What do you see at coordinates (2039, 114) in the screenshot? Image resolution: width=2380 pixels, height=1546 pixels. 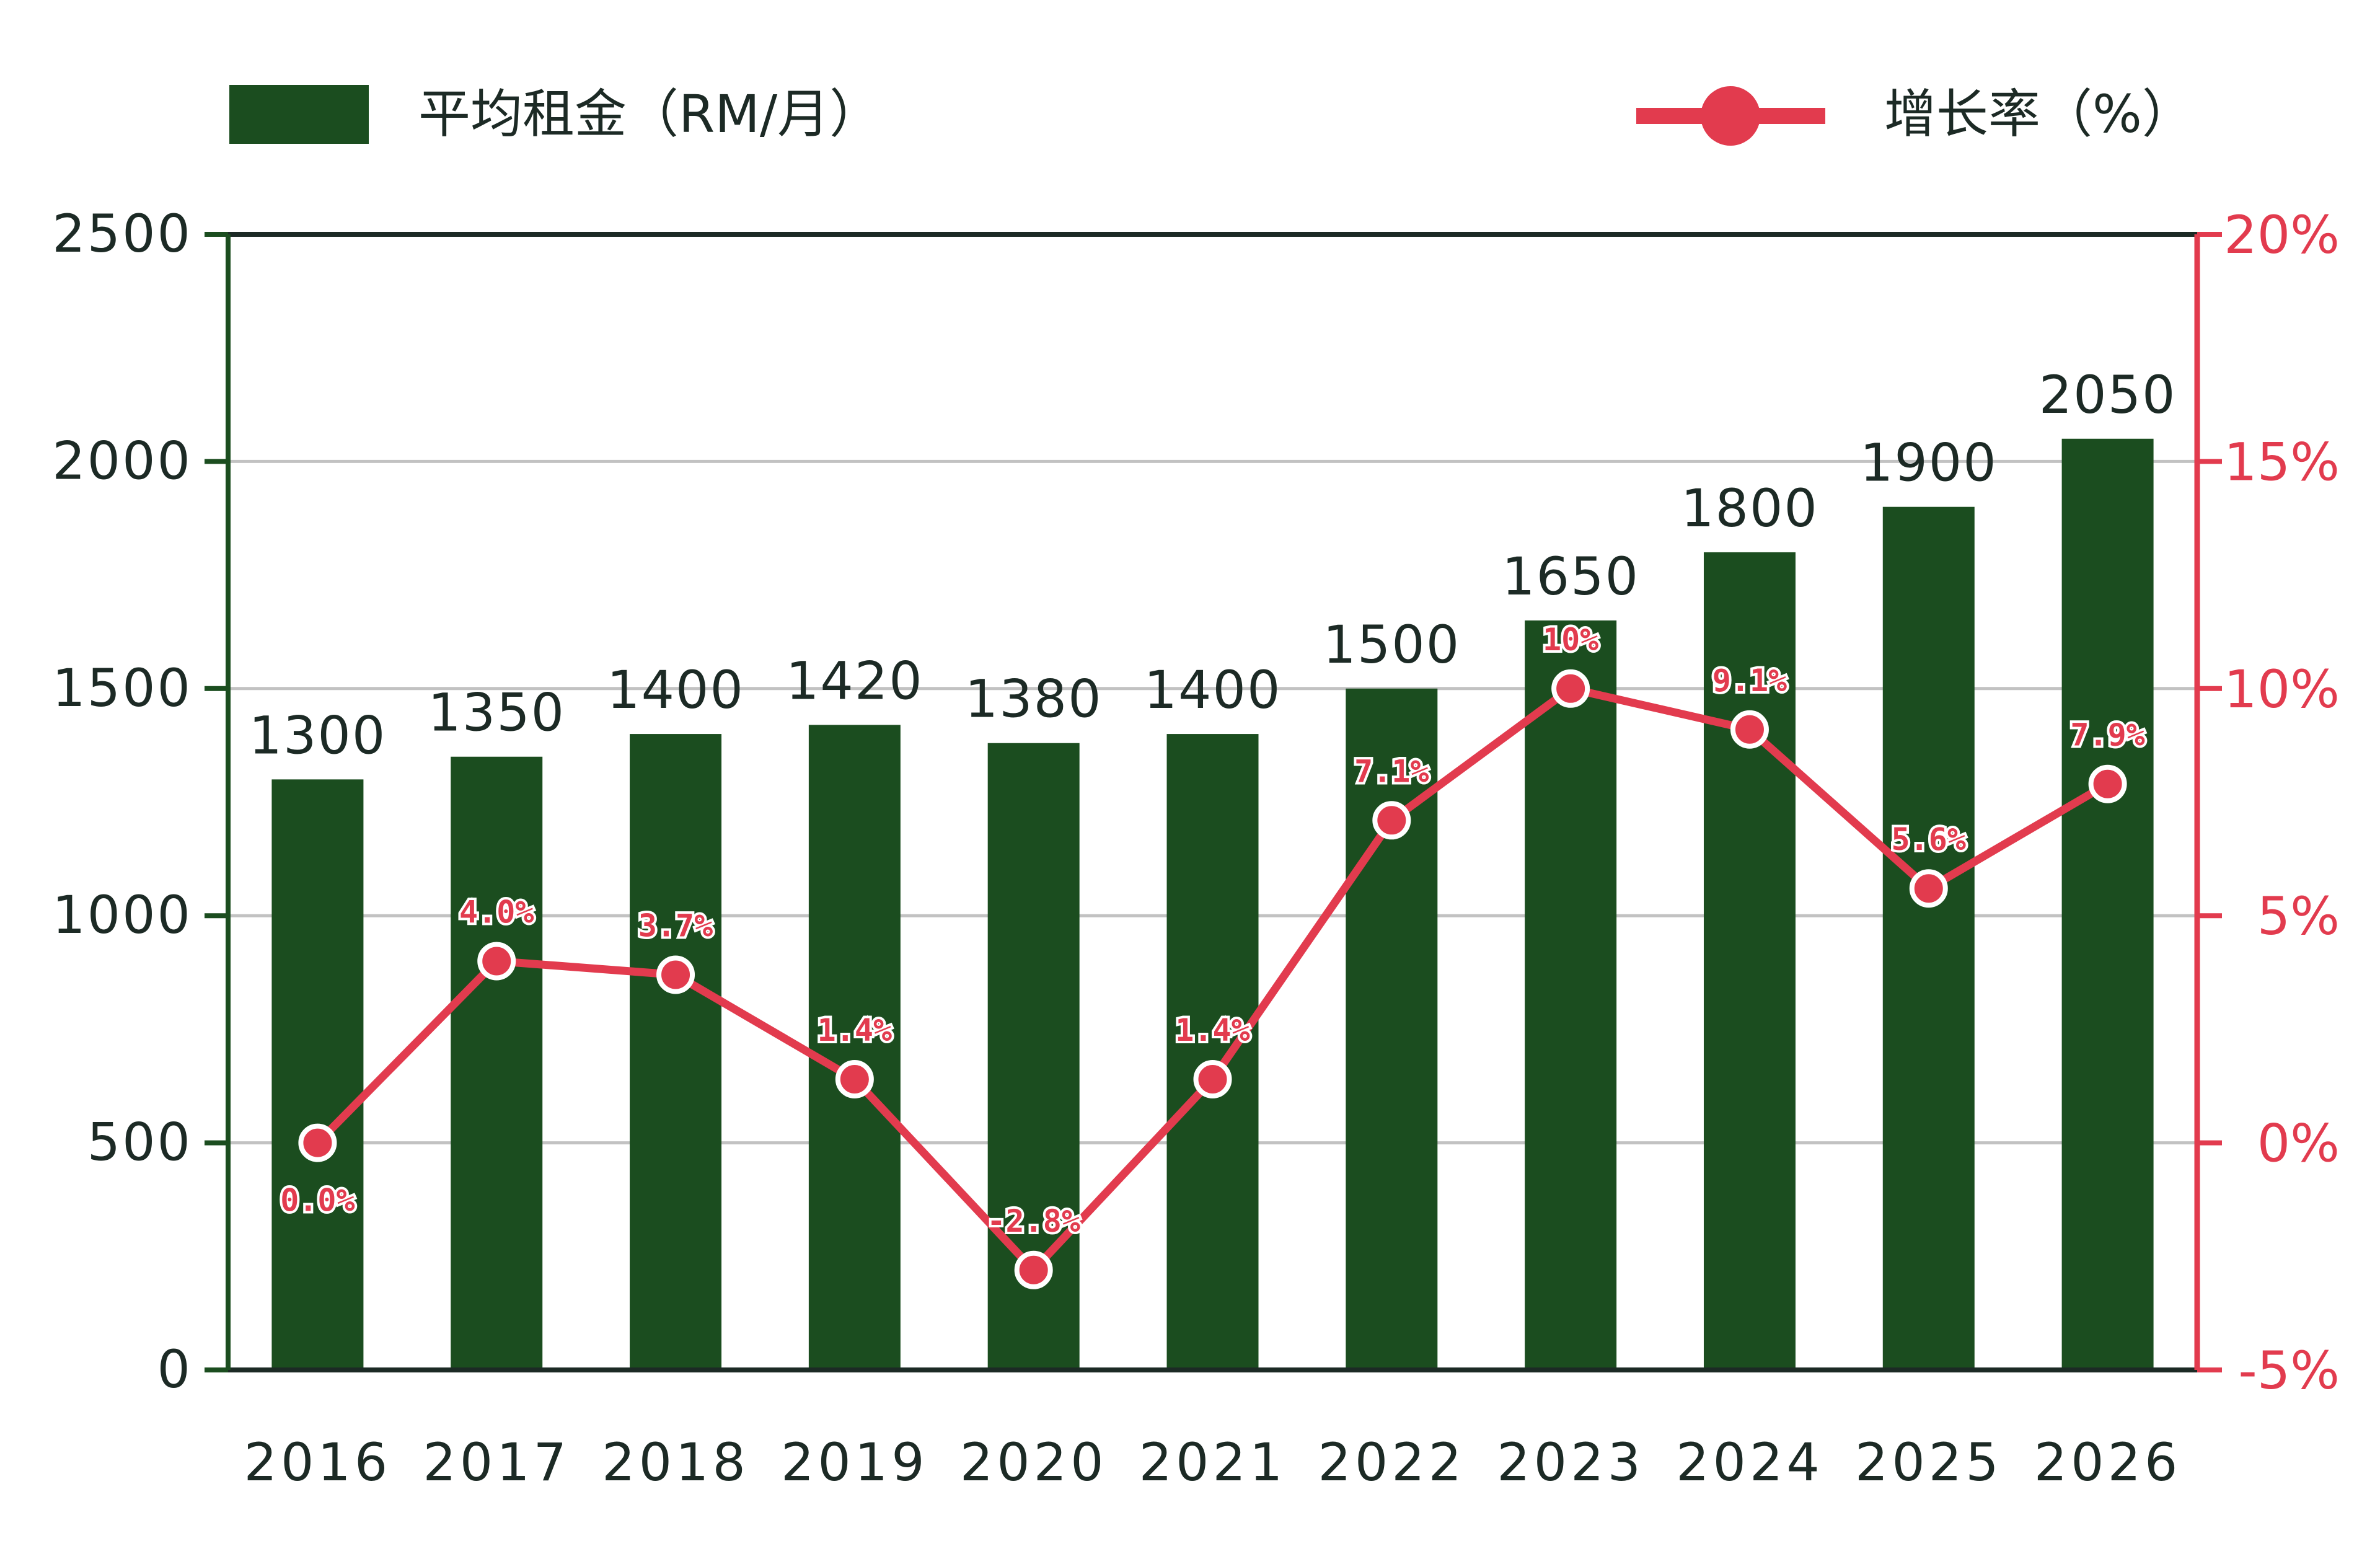 I see `legend-line-label: 增长率（%）` at bounding box center [2039, 114].